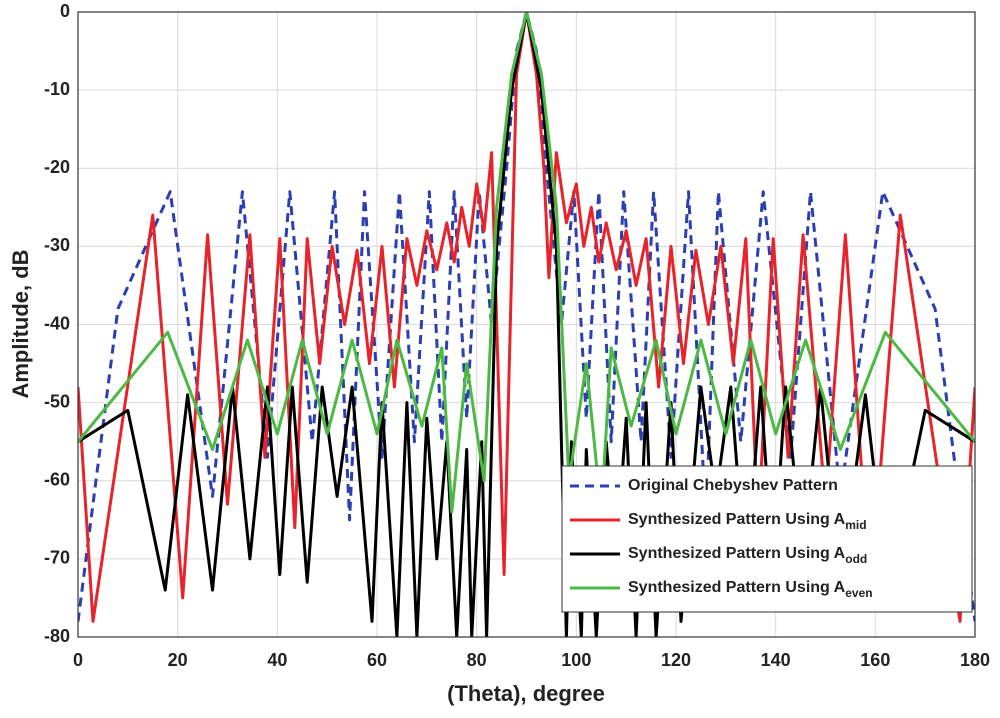  I want to click on y-tick-label: -60, so click(57, 480).